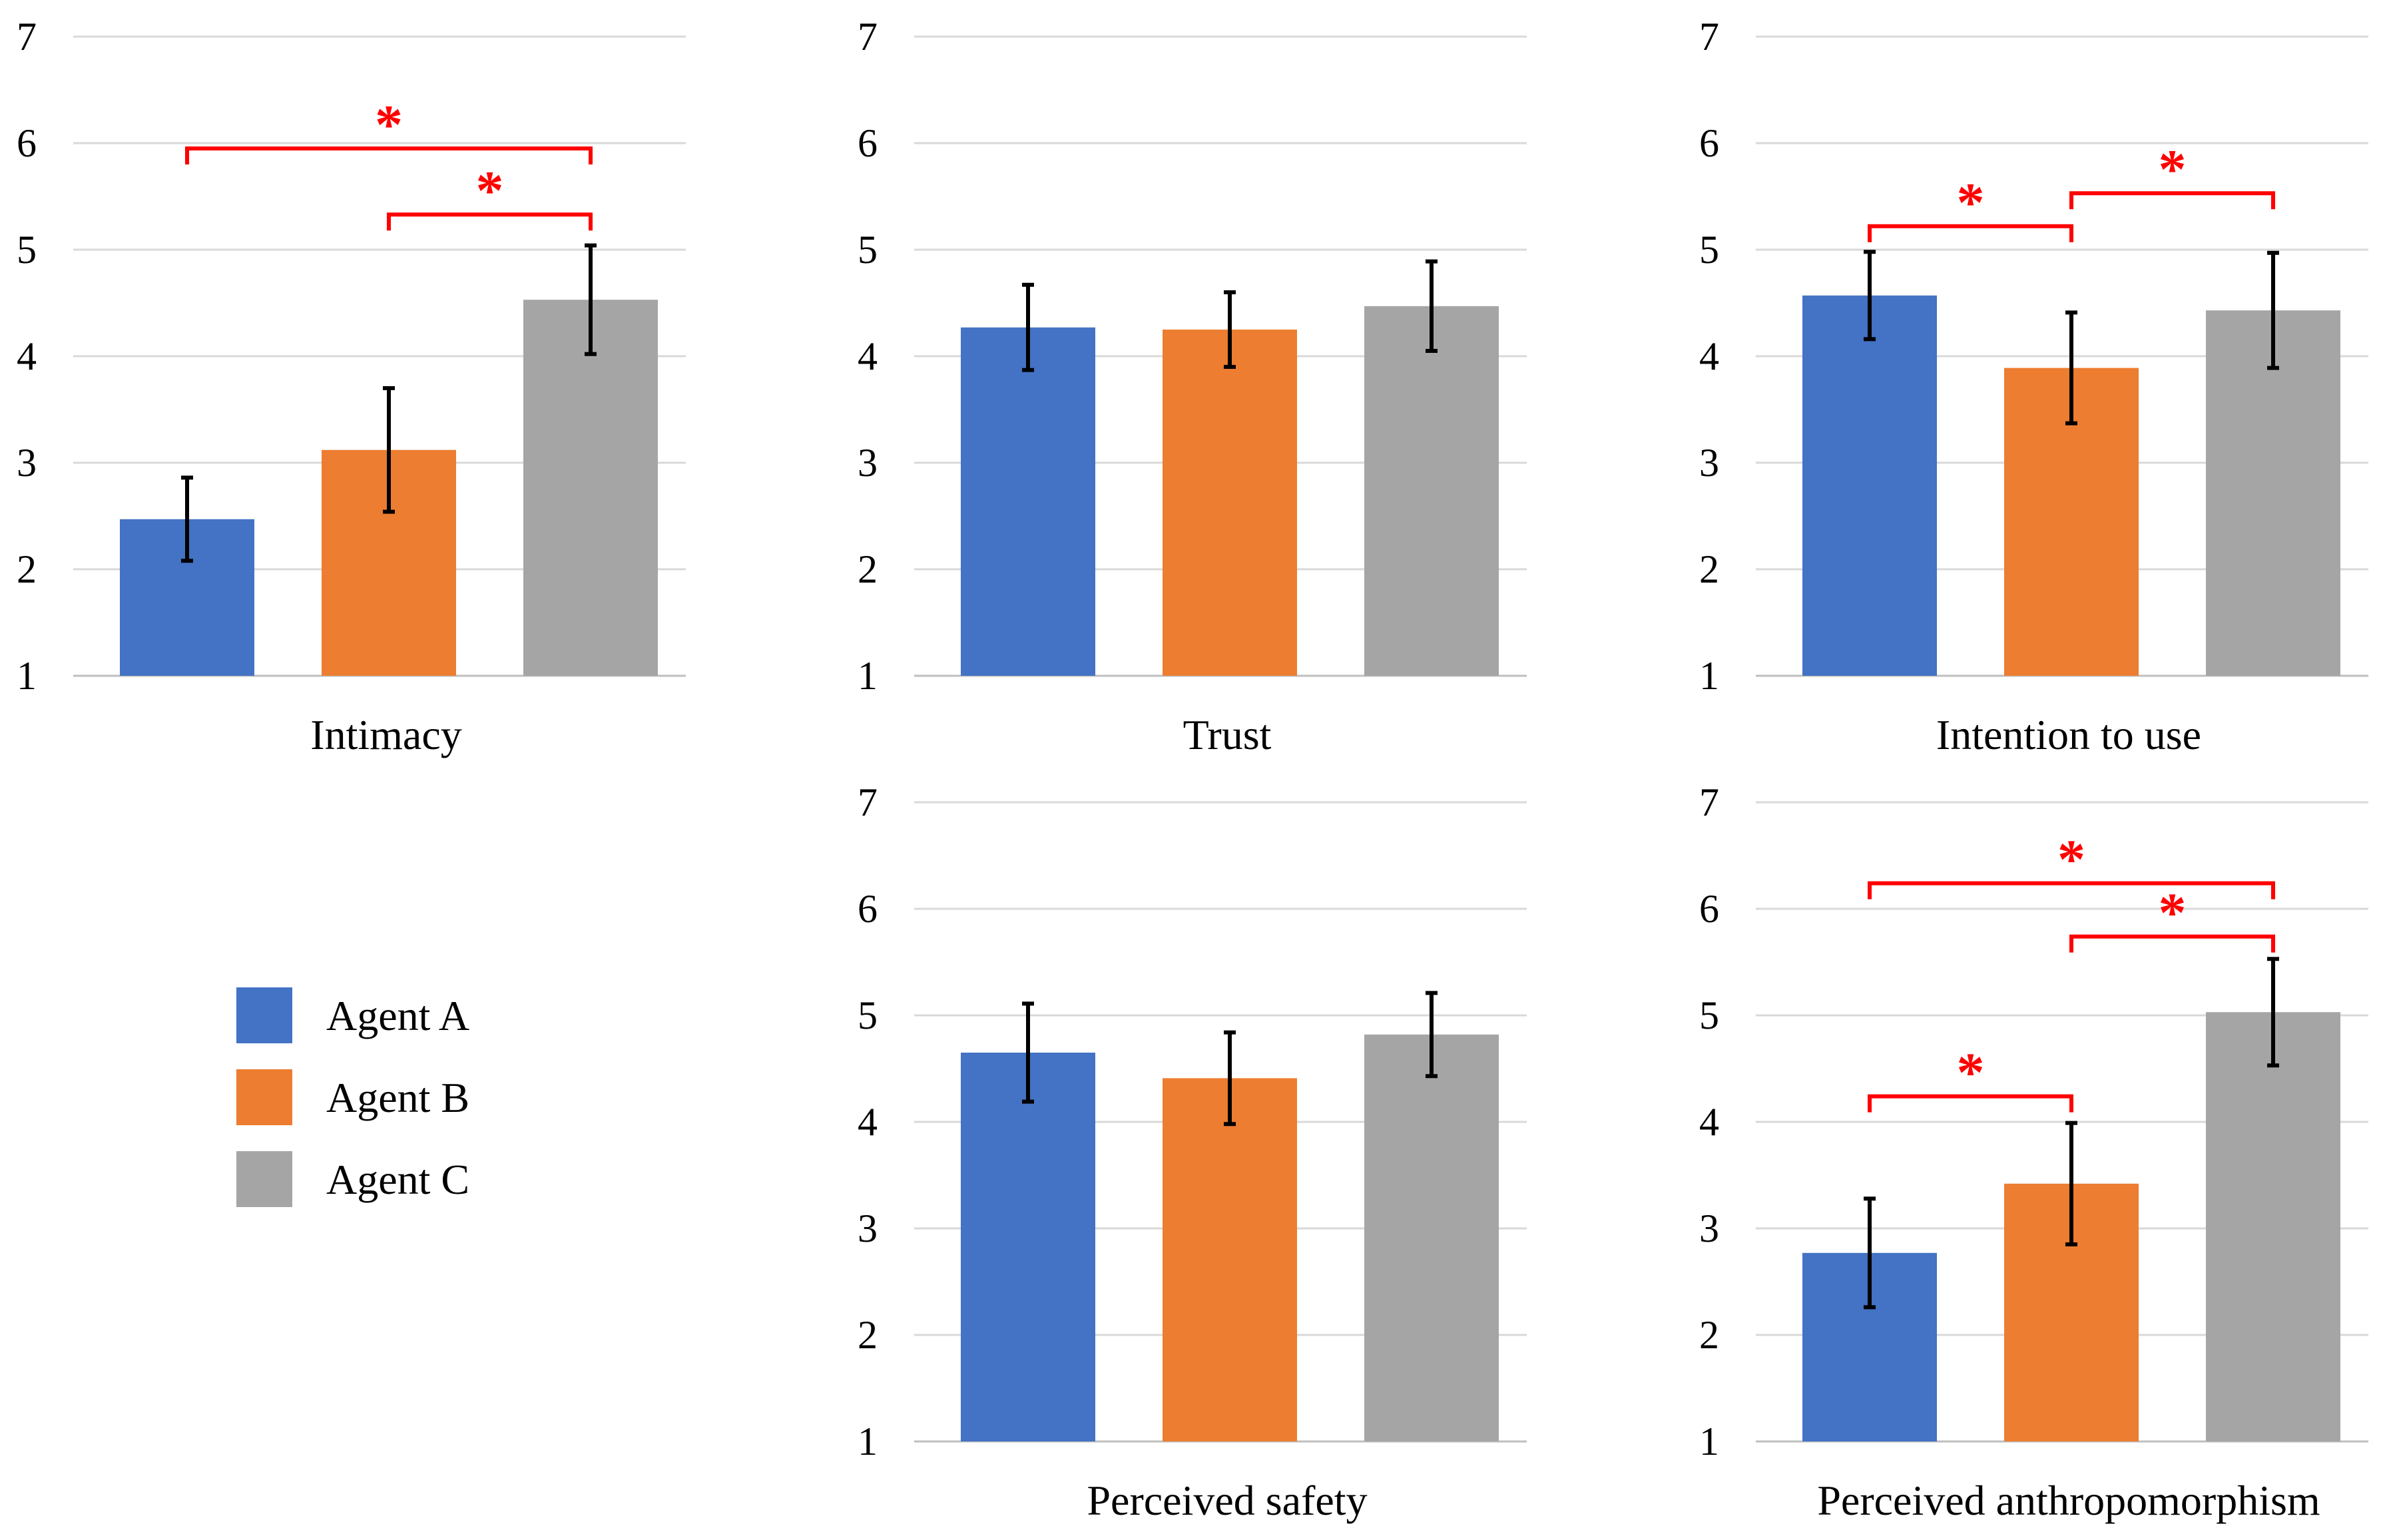  What do you see at coordinates (2068, 1500) in the screenshot?
I see `x-axis-label: Perceived anthropomorphism` at bounding box center [2068, 1500].